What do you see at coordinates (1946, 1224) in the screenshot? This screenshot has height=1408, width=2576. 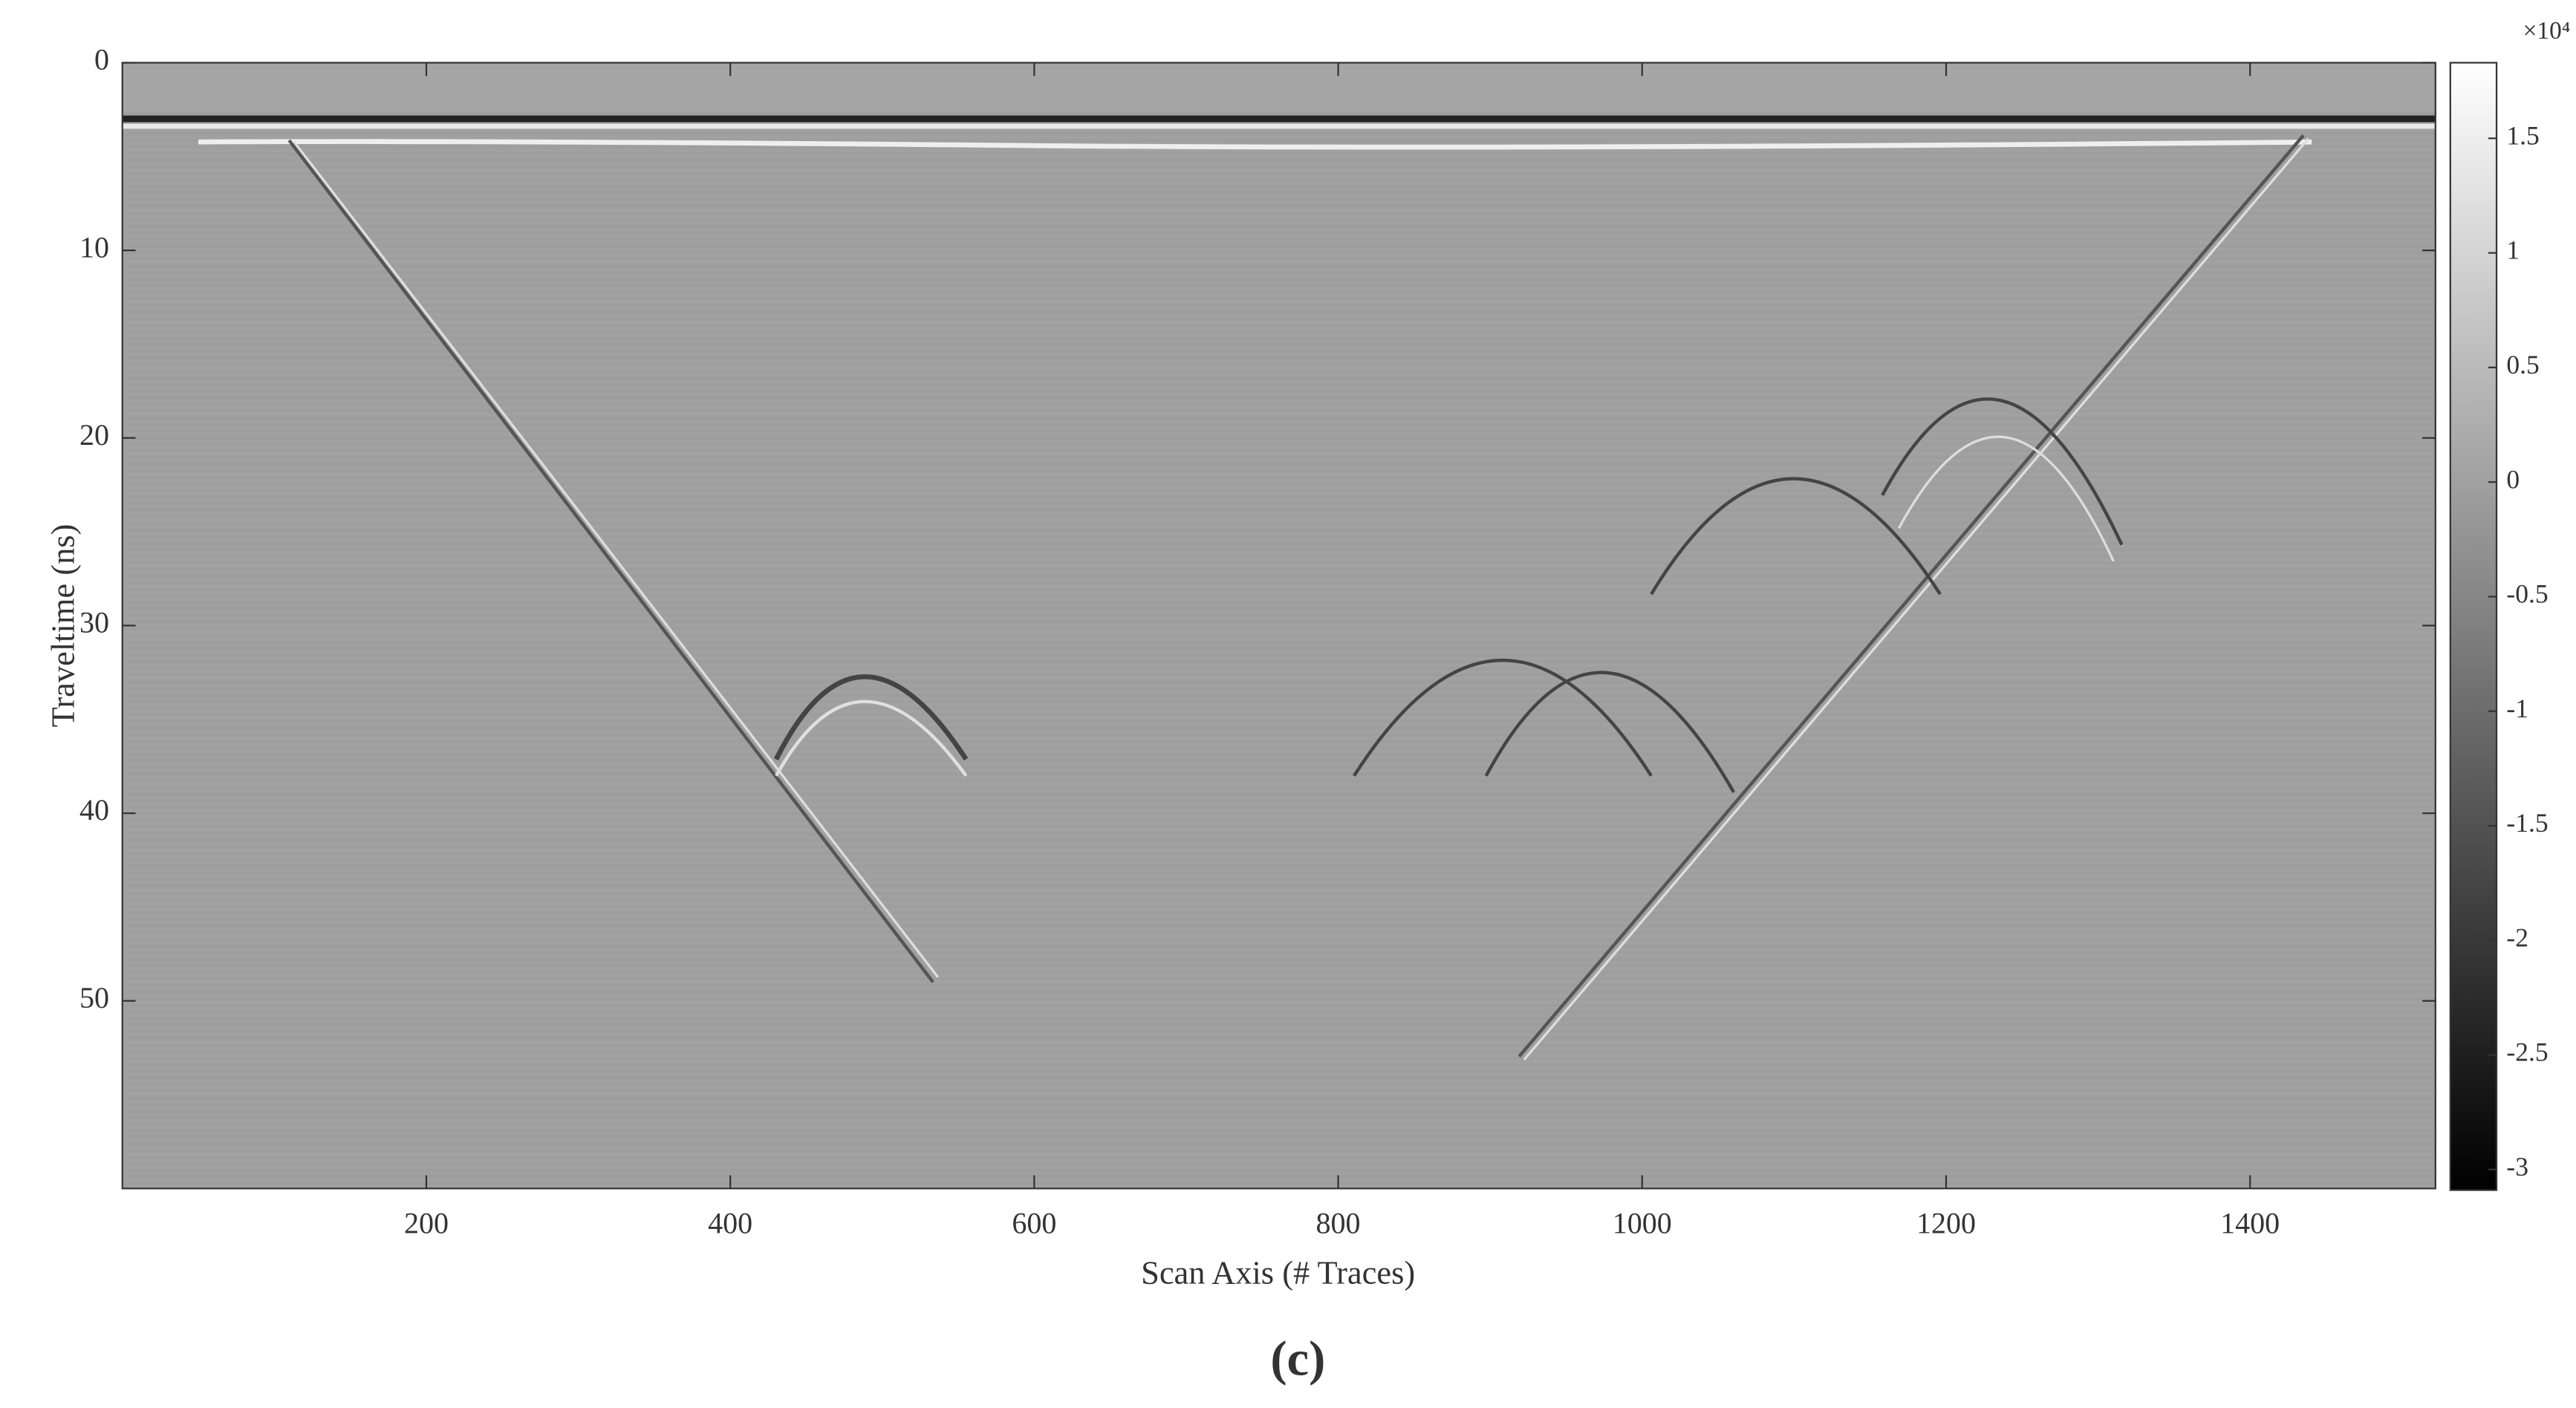 I see `x-tick-label: 1200` at bounding box center [1946, 1224].